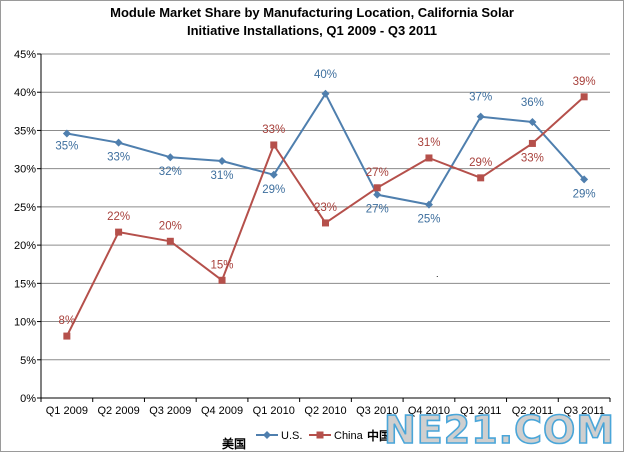 This screenshot has width=624, height=452. I want to click on data-label-us-7: 25%, so click(428, 220).